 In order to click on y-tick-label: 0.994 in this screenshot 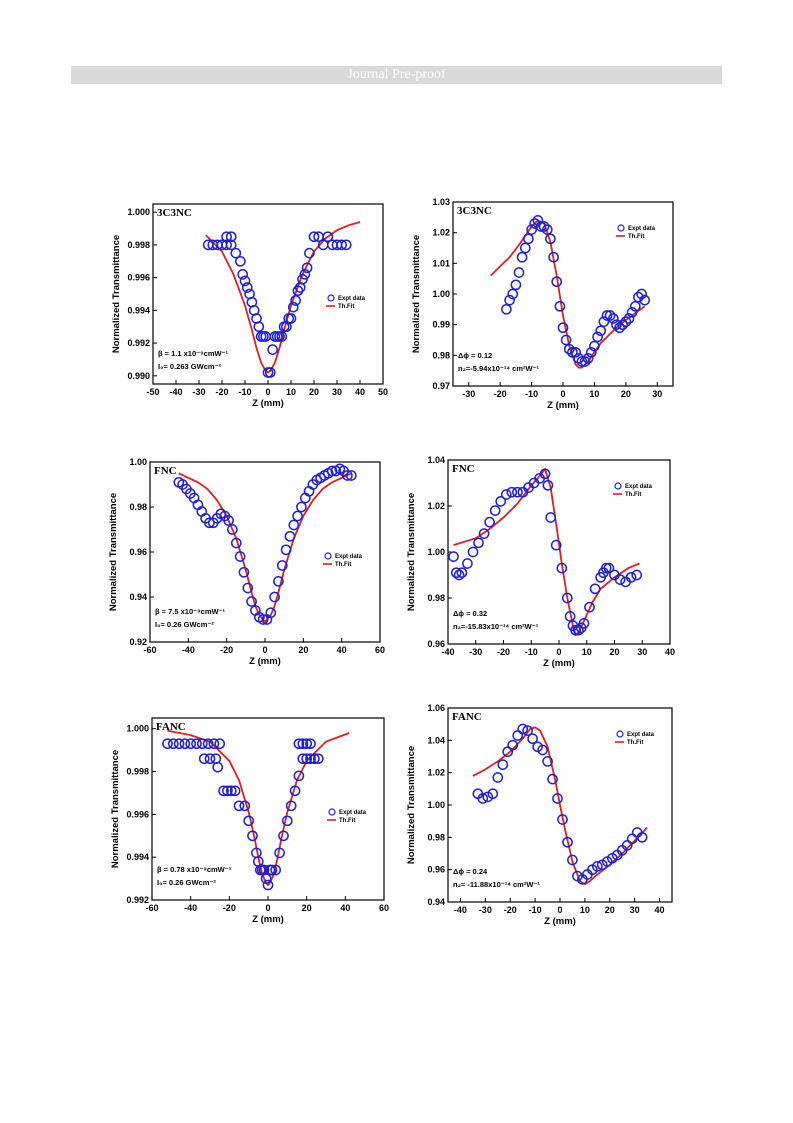, I will do `click(138, 310)`.